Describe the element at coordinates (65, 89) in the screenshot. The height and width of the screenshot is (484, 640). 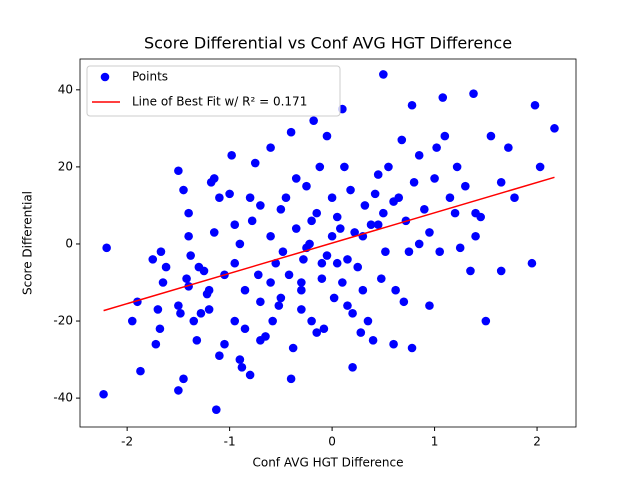
I see `y-tick-label: 40` at that location.